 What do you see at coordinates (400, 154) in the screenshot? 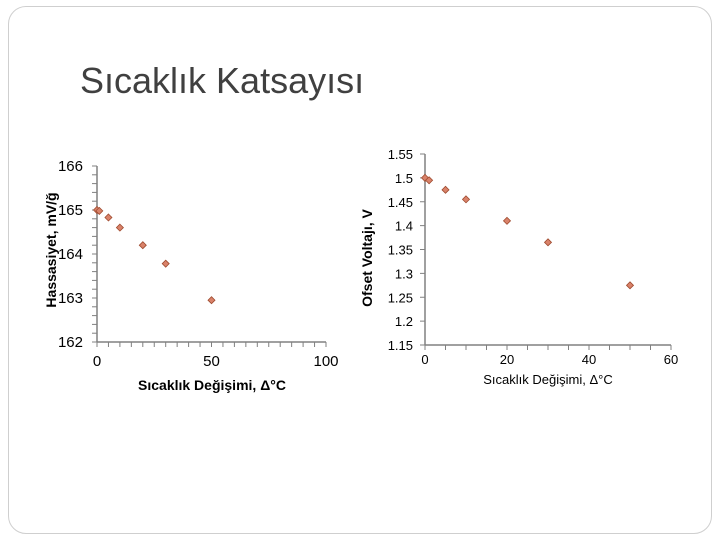
I see `y-tick-label: 1.55` at bounding box center [400, 154].